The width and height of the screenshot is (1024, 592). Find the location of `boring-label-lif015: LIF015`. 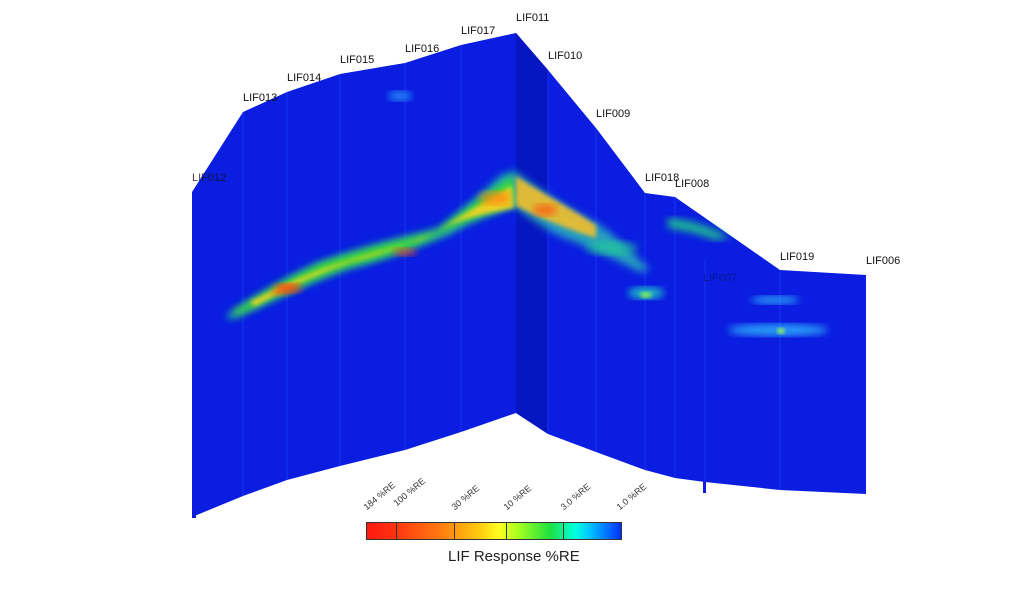

boring-label-lif015: LIF015 is located at coordinates (357, 60).